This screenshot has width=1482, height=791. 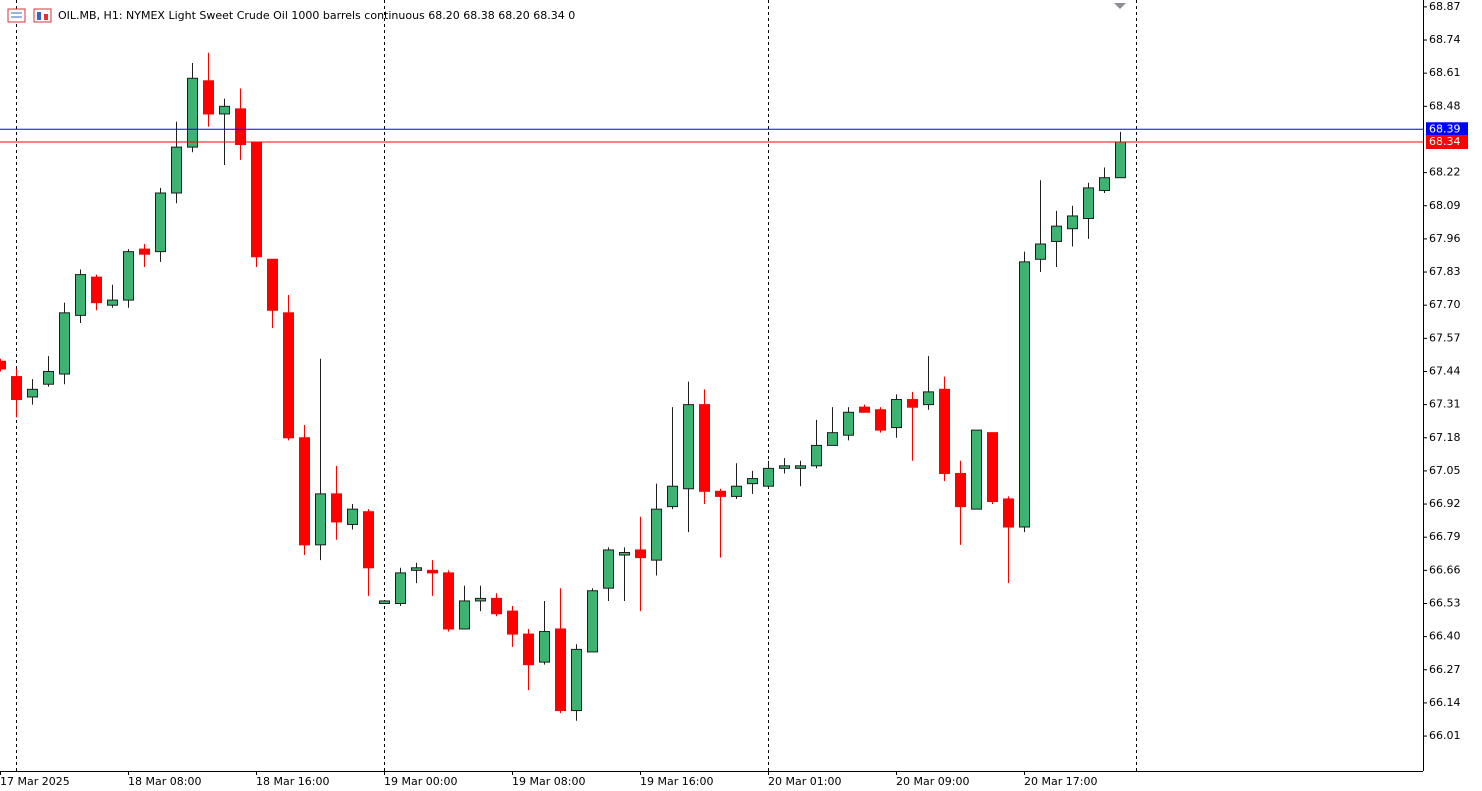 I want to click on y-tick-label: 68.48, so click(x=1445, y=105).